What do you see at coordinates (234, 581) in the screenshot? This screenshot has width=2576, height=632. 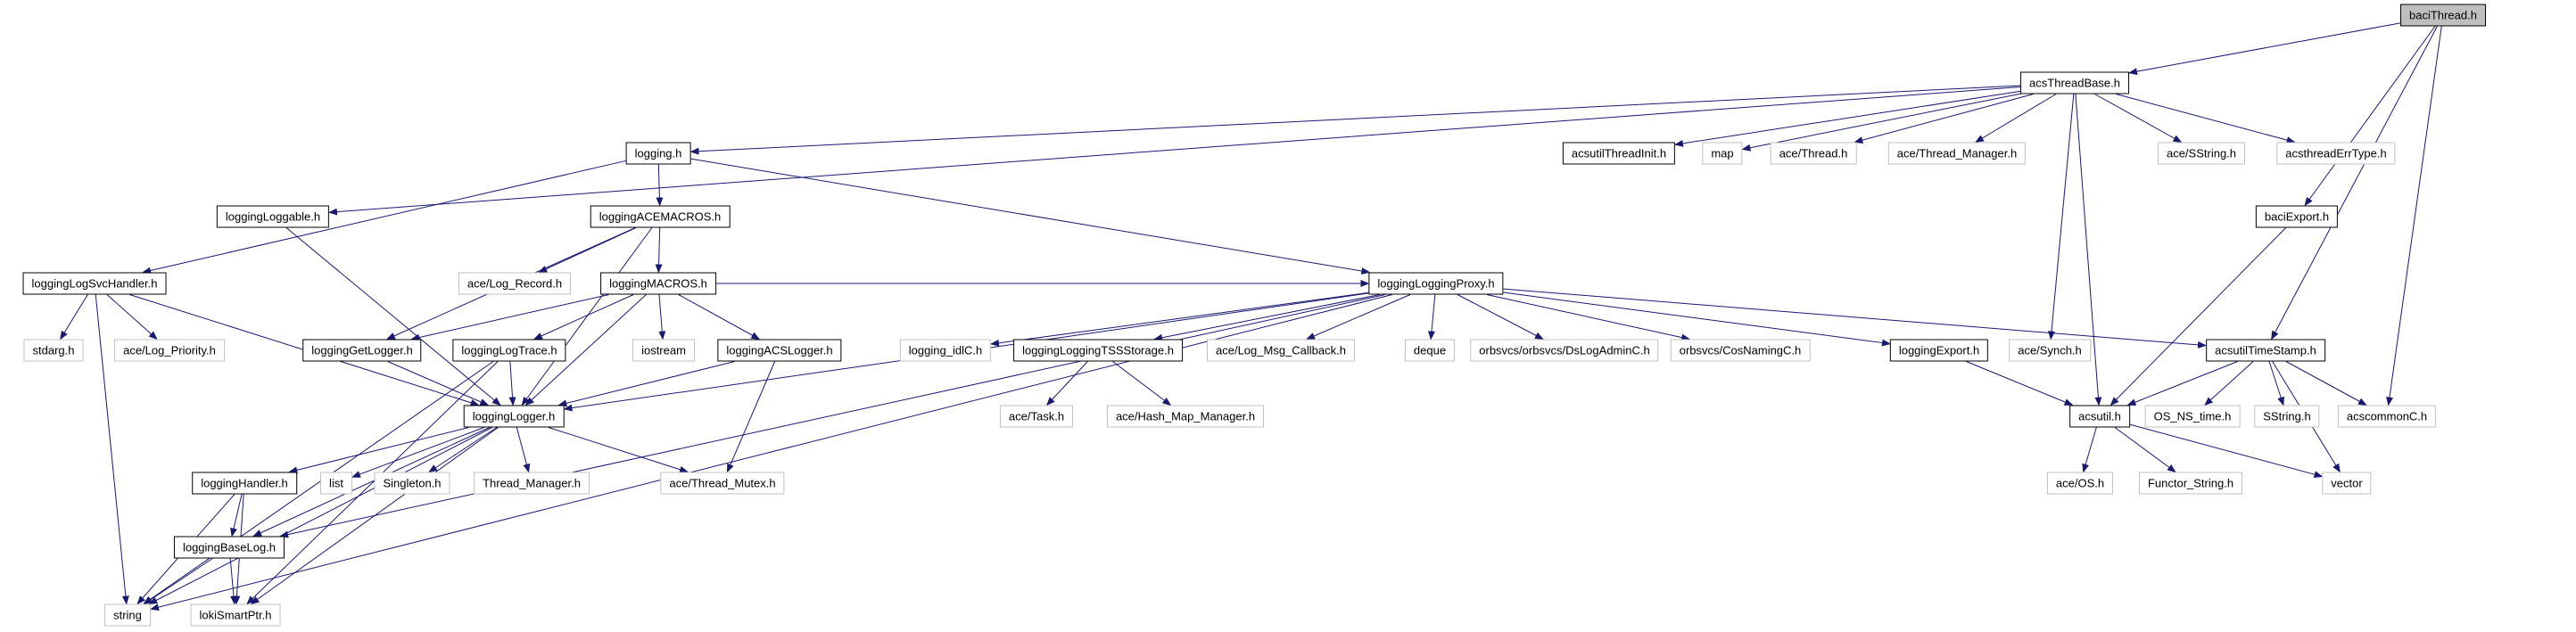 I see `include-edge-loggingbaselog-h-to-lokismartptr-h` at bounding box center [234, 581].